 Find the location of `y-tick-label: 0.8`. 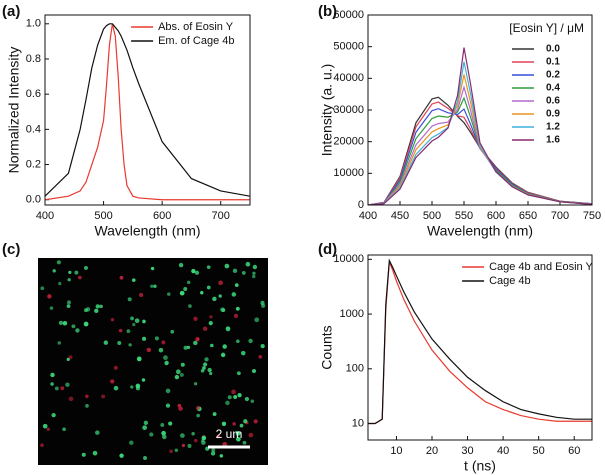

y-tick-label: 0.8 is located at coordinates (33, 59).